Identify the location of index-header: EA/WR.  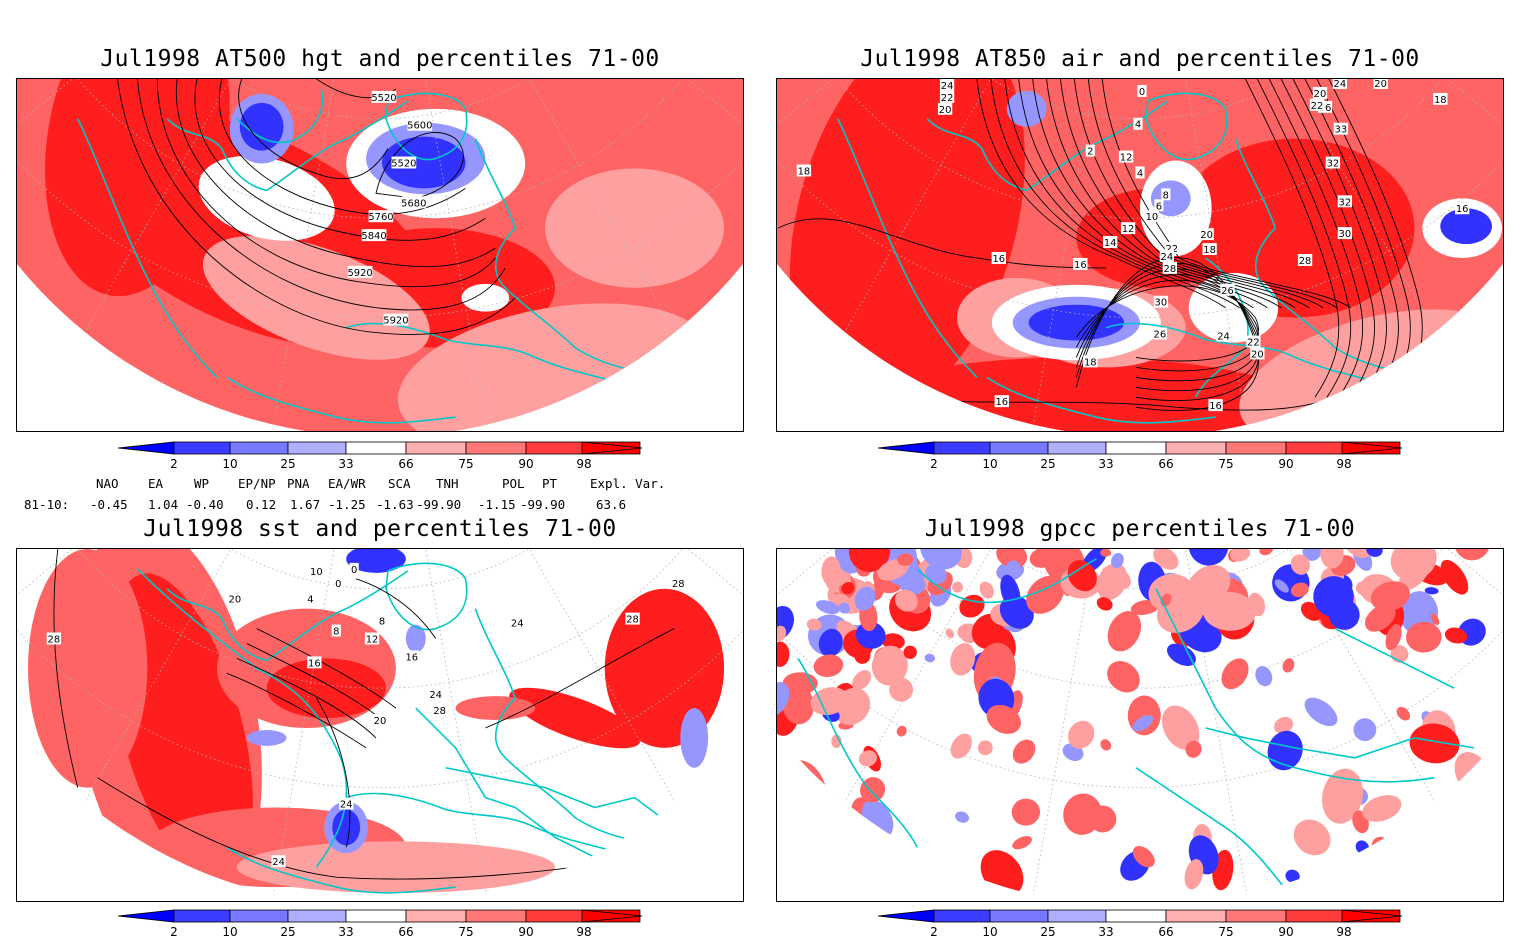
(347, 483).